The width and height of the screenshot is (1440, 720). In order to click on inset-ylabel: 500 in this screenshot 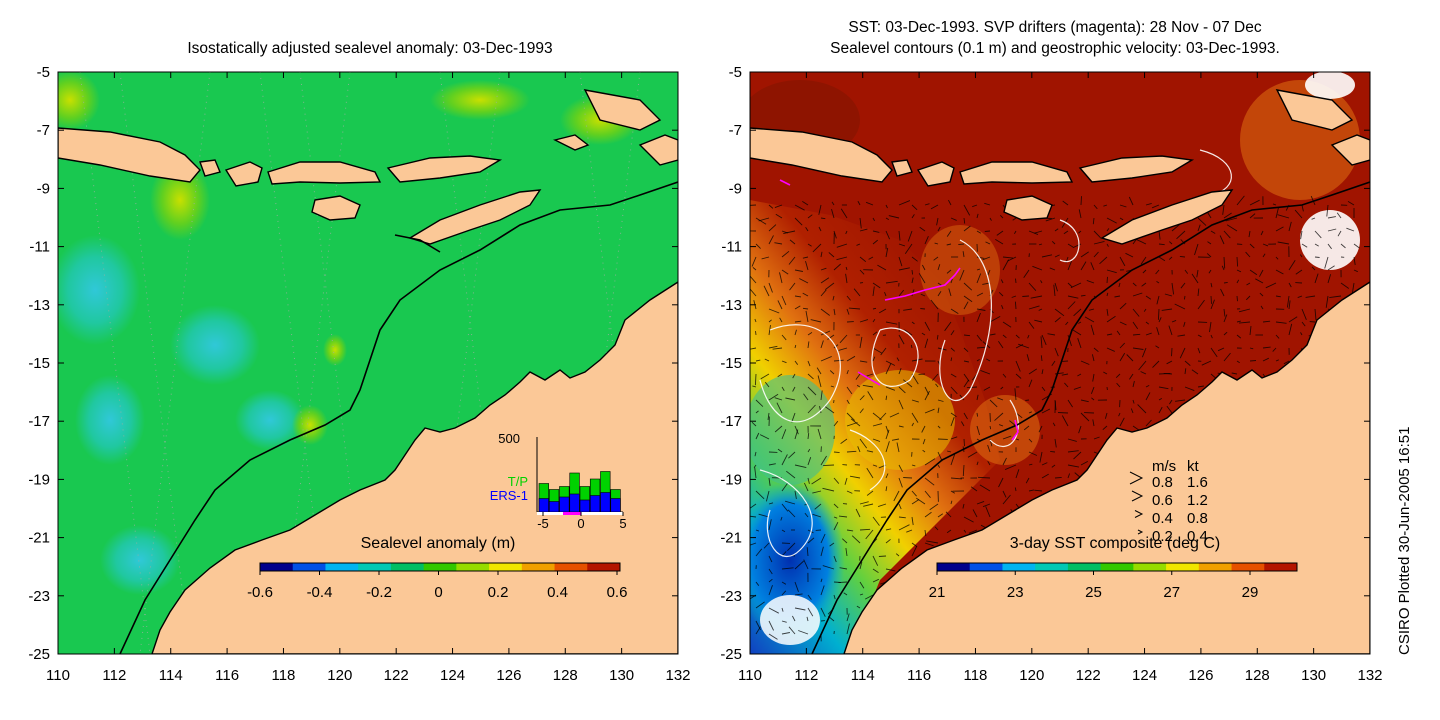, I will do `click(509, 438)`.